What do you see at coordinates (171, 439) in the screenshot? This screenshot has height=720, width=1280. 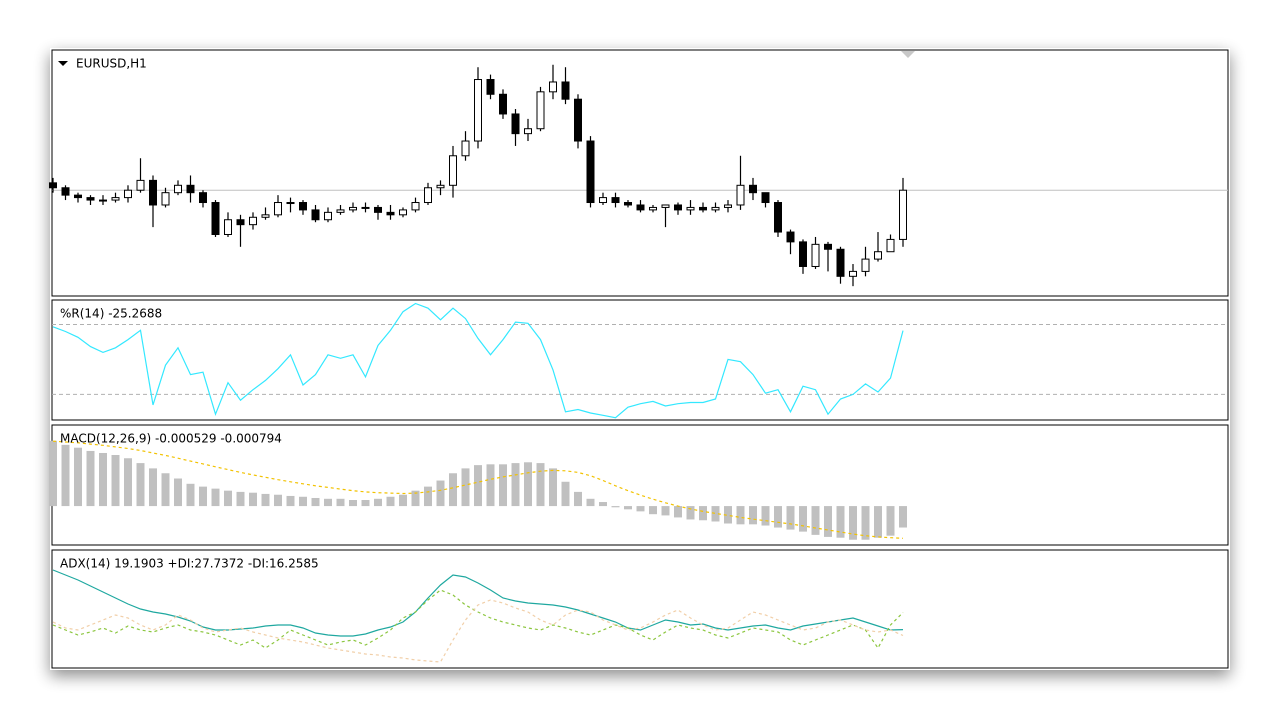 I see `indicator-title: MACD(12,26,9) -0.000529 -0.000794` at bounding box center [171, 439].